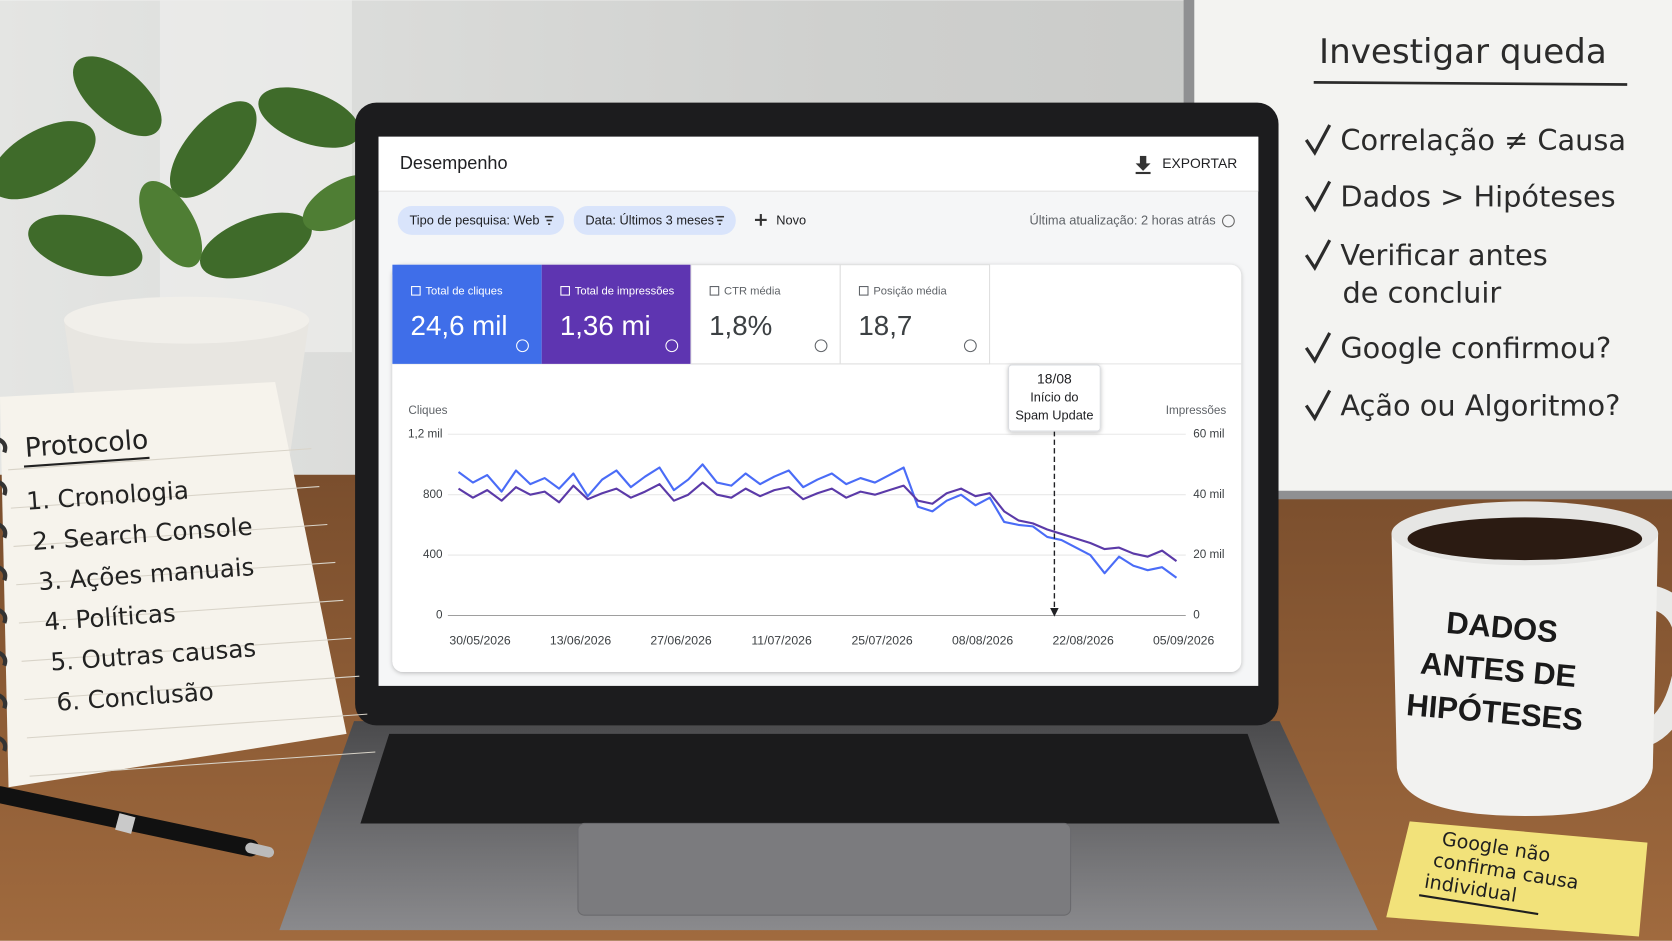 This screenshot has height=941, width=1672. I want to click on y2-tick-label: 40 mil, so click(1208, 494).